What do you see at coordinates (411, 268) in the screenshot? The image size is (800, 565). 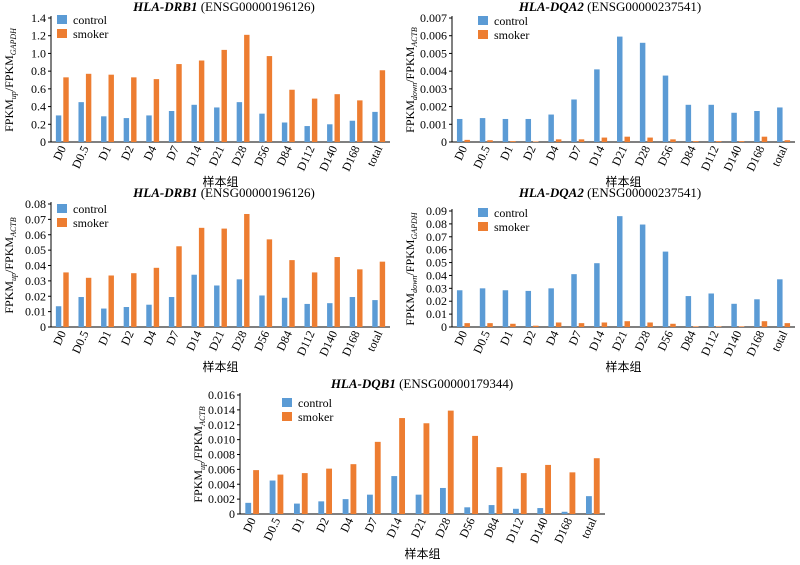 I see `y-axis-label: FPKMdown/FPKMGAPDH` at bounding box center [411, 268].